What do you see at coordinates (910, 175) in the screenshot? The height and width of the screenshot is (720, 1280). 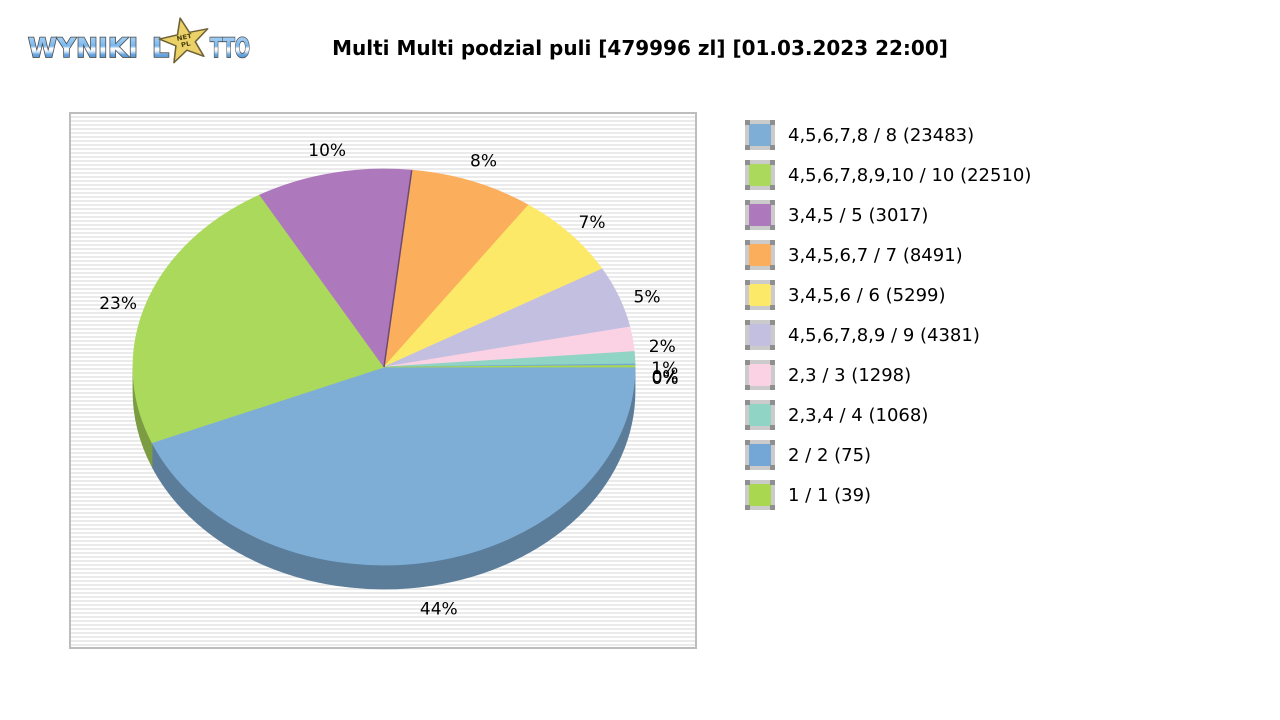 I see `legend-label: 4,5,6,7,8,9,10 / 10 (22510)` at bounding box center [910, 175].